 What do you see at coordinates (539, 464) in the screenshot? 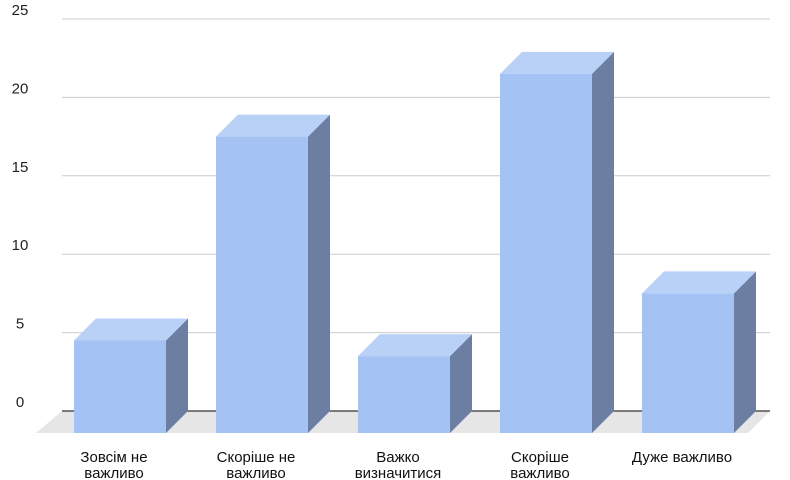
I see `x-category-label: Скоріше важливо` at bounding box center [539, 464].